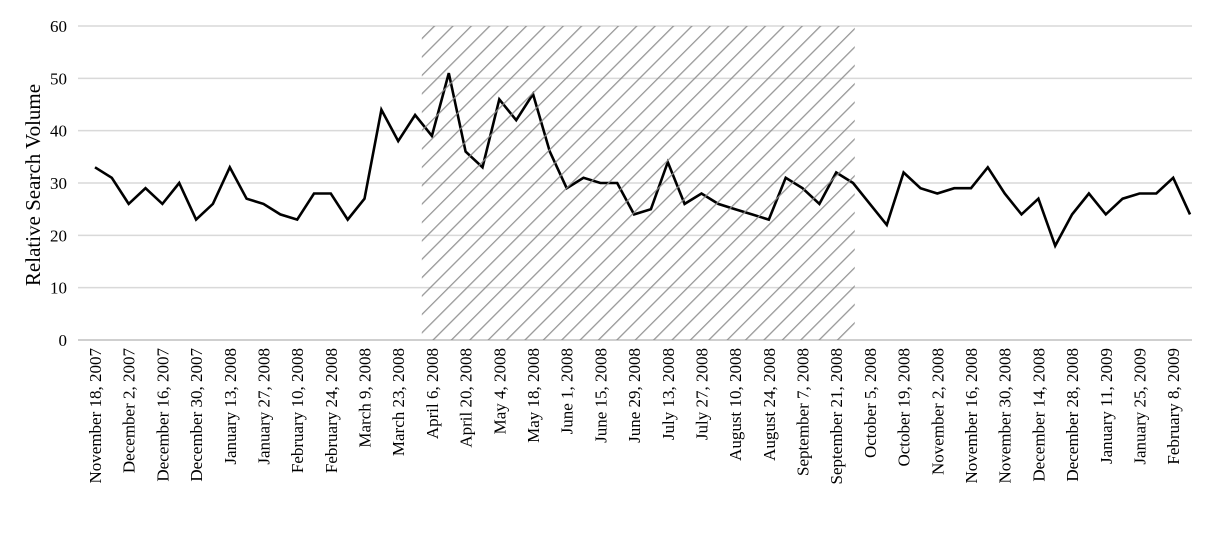 The height and width of the screenshot is (555, 1232). What do you see at coordinates (937, 411) in the screenshot?
I see `x-tick-label: November 2, 2008` at bounding box center [937, 411].